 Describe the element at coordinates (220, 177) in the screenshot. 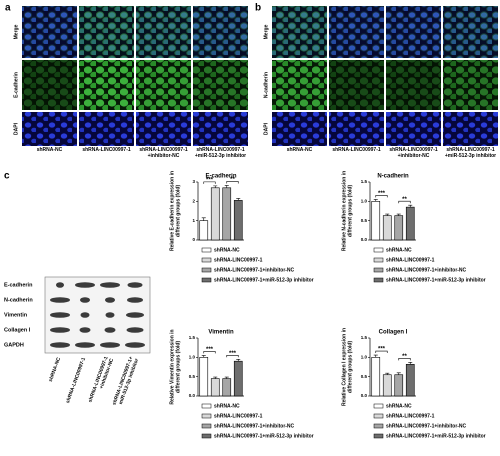

I see `chart-title: E-cadherin` at that location.